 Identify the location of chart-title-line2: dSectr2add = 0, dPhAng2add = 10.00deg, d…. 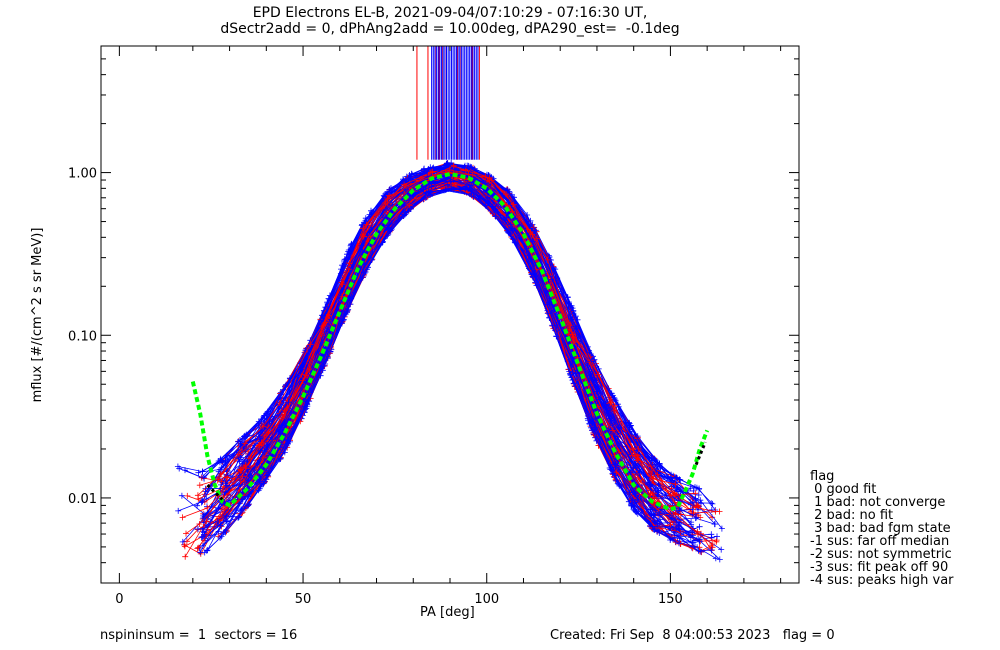
(450, 29).